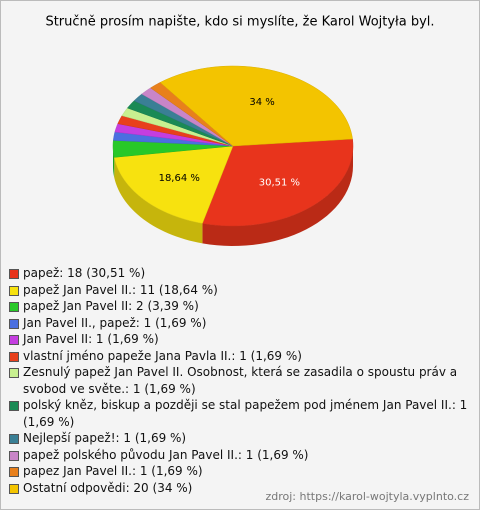 Image resolution: width=480 pixels, height=510 pixels. I want to click on source: zdroj: https://karol-wojtyla.vyplnto.cz, so click(367, 496).